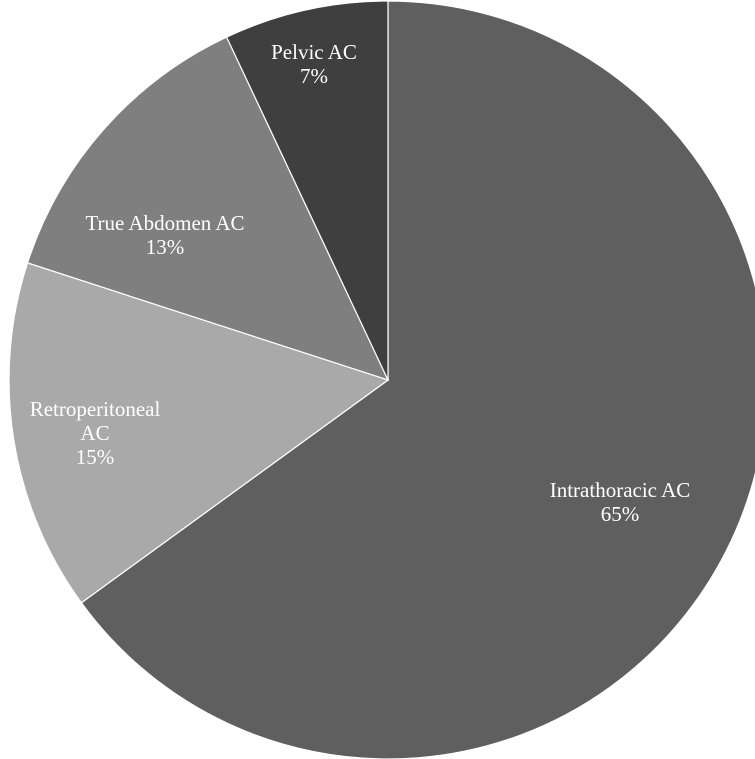  What do you see at coordinates (620, 514) in the screenshot?
I see `pie-slice-percent: 65%` at bounding box center [620, 514].